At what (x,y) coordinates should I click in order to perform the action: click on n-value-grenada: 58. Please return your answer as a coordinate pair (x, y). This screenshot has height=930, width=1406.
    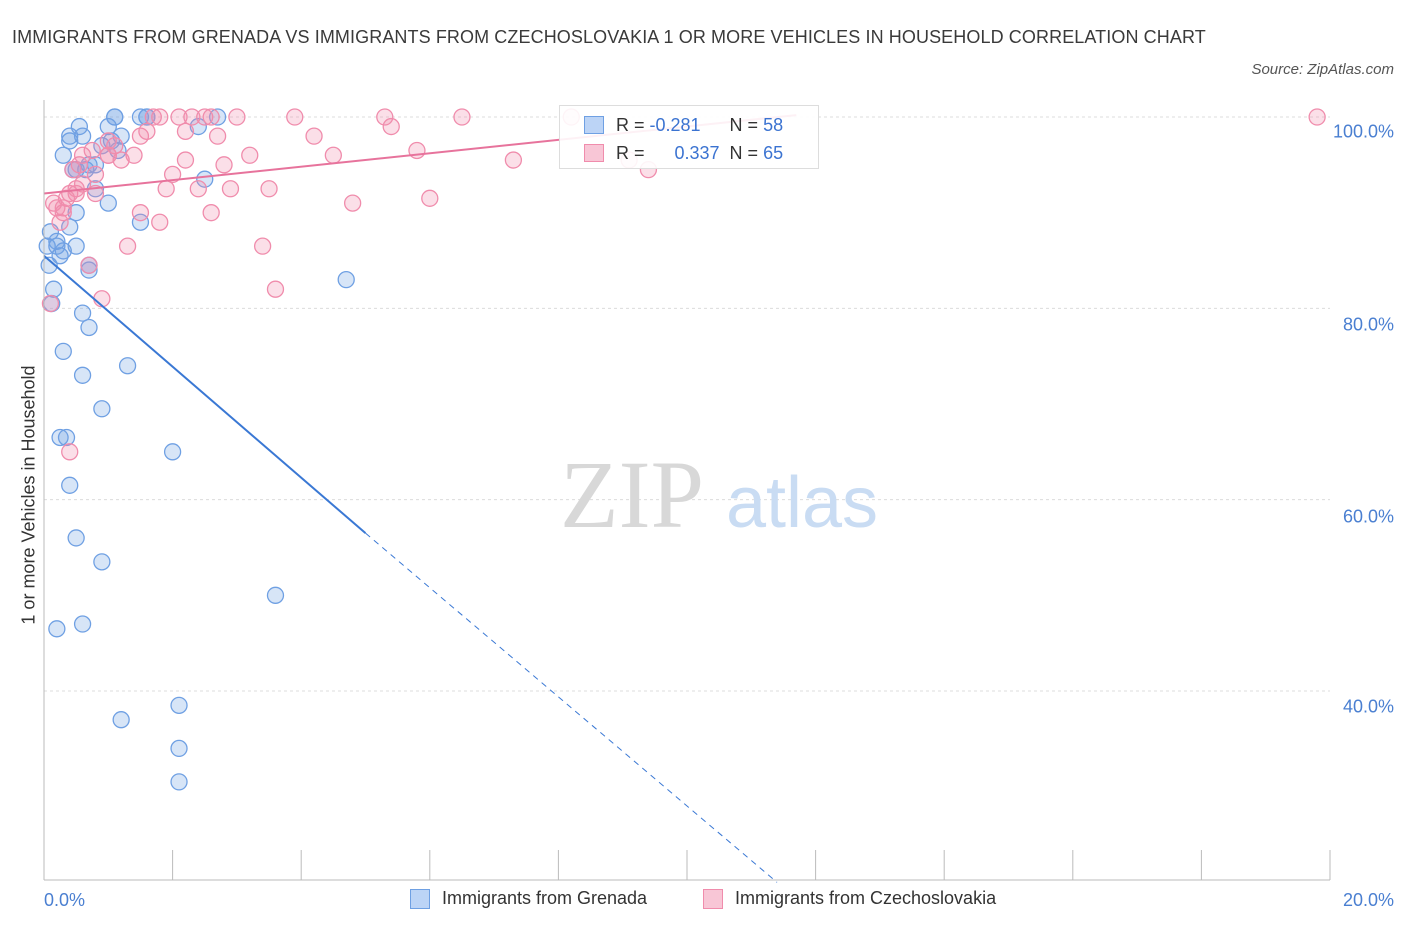
    Looking at the image, I should click on (773, 124).